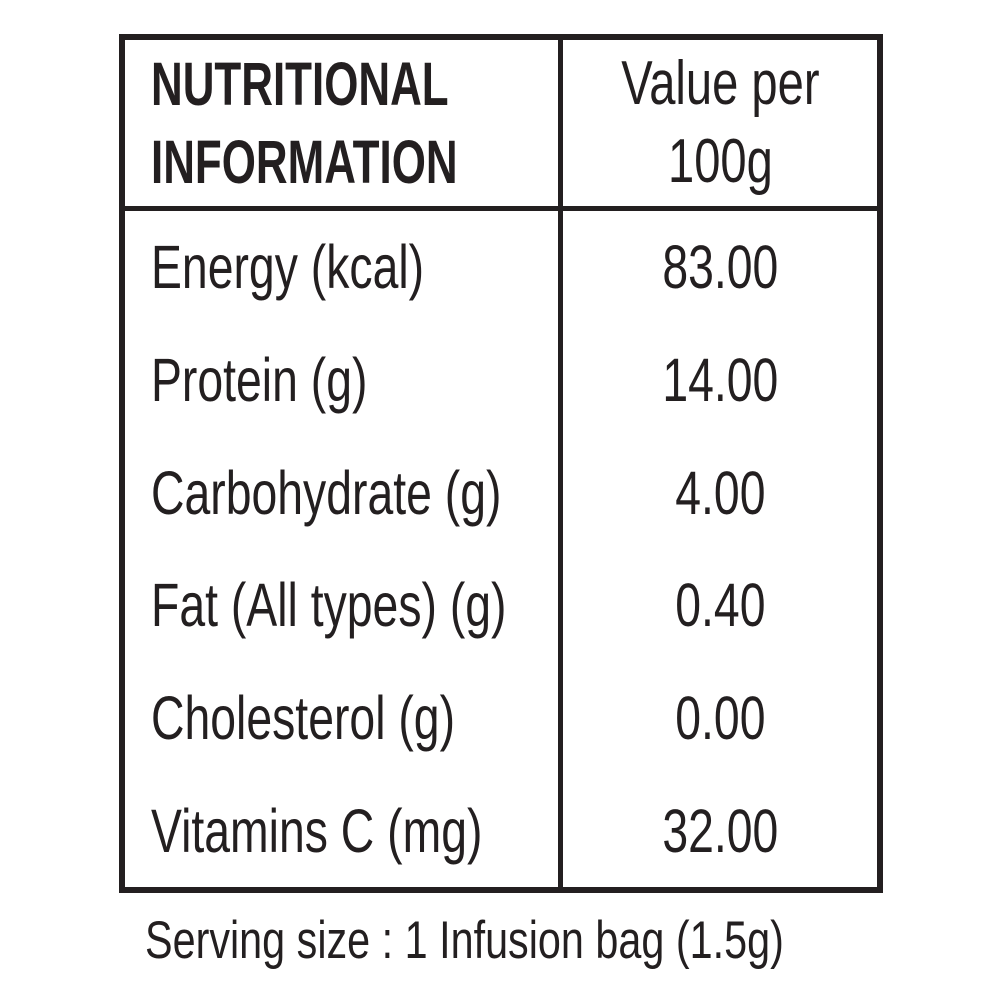 The width and height of the screenshot is (1000, 1000). I want to click on header-value-cell: Value per 100g, so click(720, 123).